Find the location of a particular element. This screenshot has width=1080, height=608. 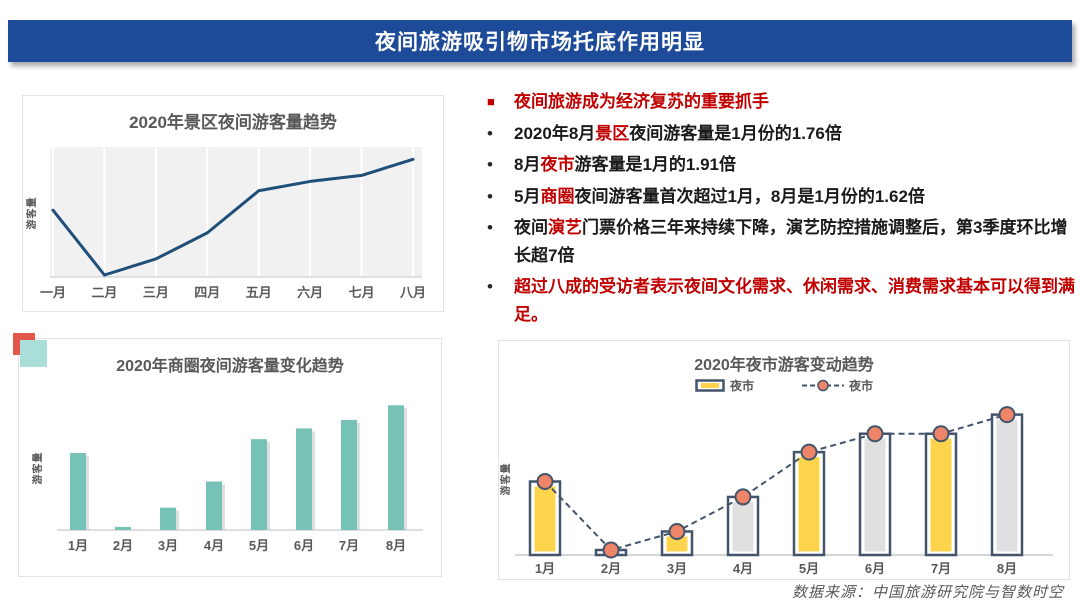

bullet-text: 8月夜市游客量是1月的1.91倍 is located at coordinates (625, 164).